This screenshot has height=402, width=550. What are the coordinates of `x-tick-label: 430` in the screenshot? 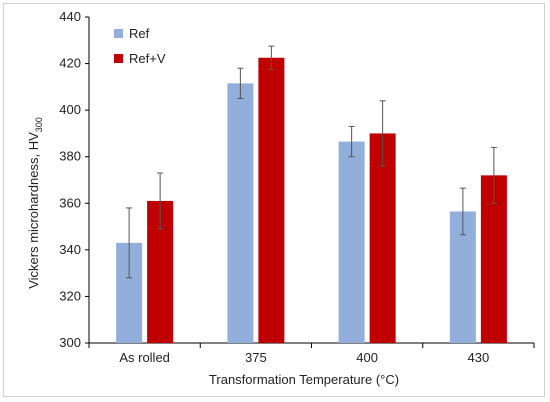 It's located at (479, 357).